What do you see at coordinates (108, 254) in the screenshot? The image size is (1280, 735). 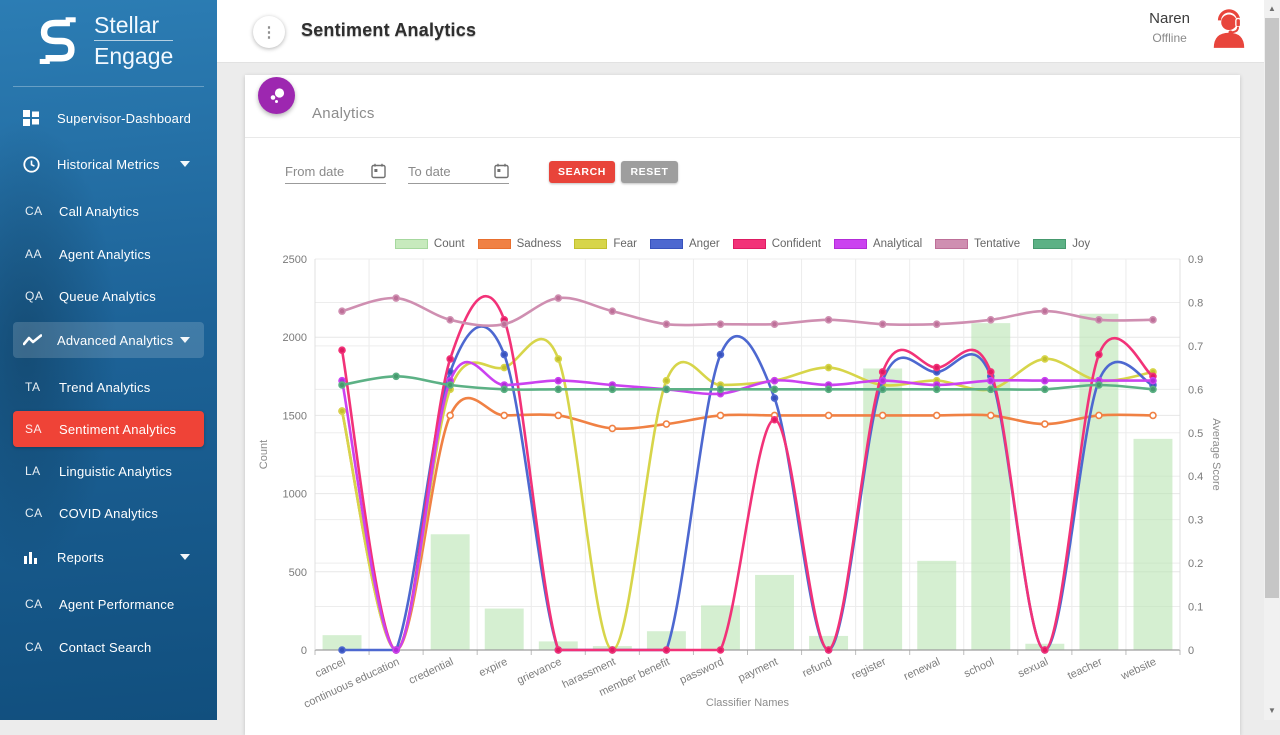 I see `sidebar-item-agent-analytics: AA Agent Analytics` at bounding box center [108, 254].